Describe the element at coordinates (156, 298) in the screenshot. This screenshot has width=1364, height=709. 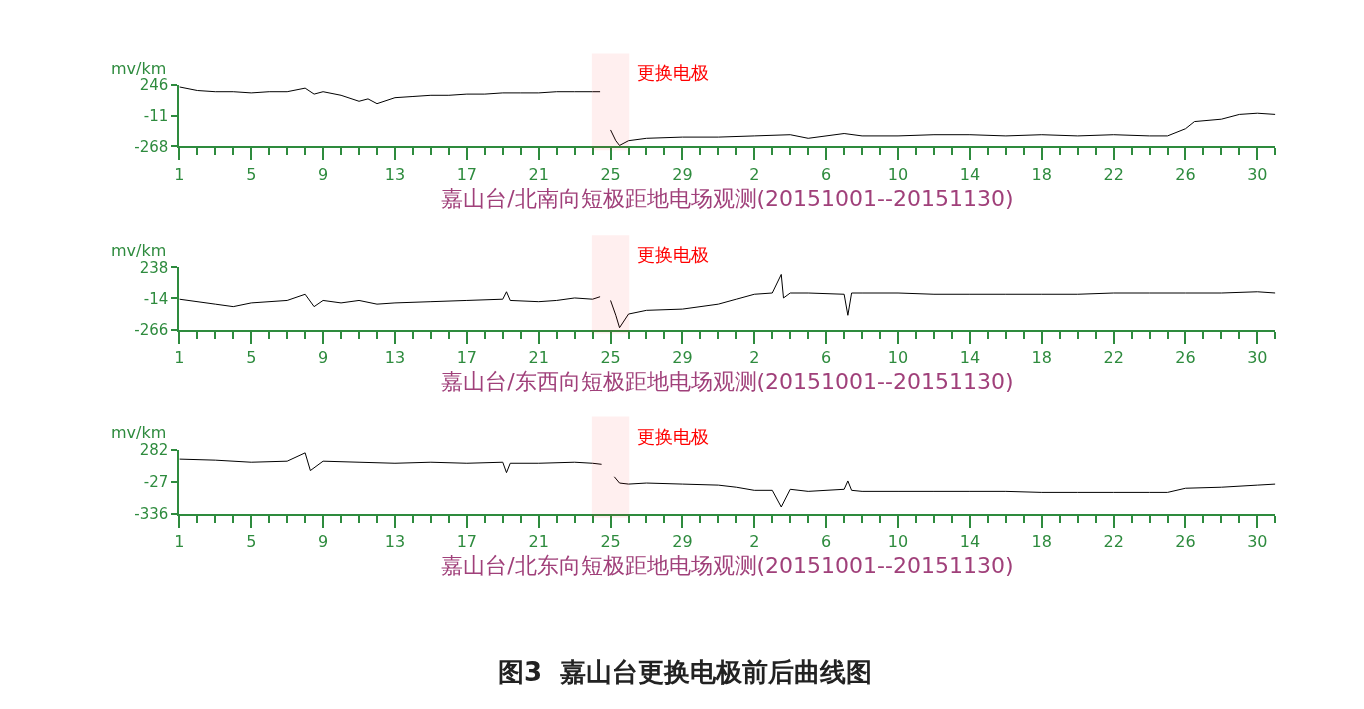
I see `y-tick-label: -14` at that location.